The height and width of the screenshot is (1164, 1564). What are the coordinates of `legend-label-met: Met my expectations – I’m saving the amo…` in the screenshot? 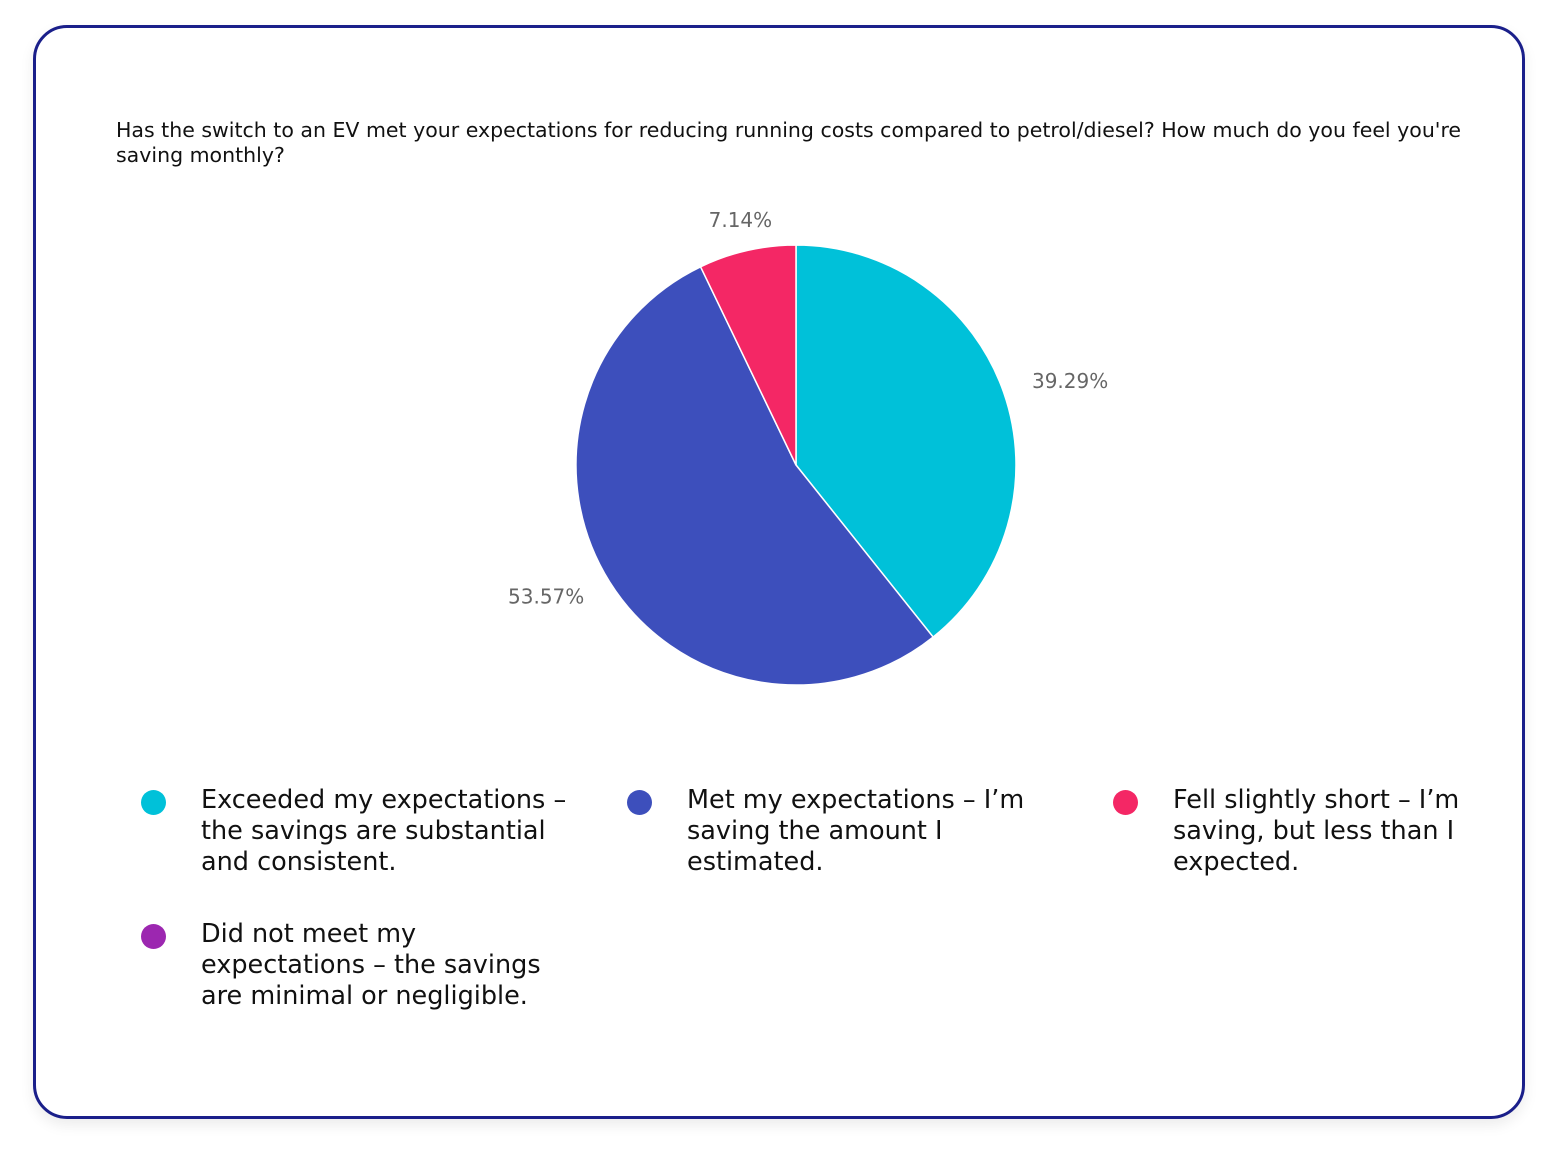 It's located at (856, 831).